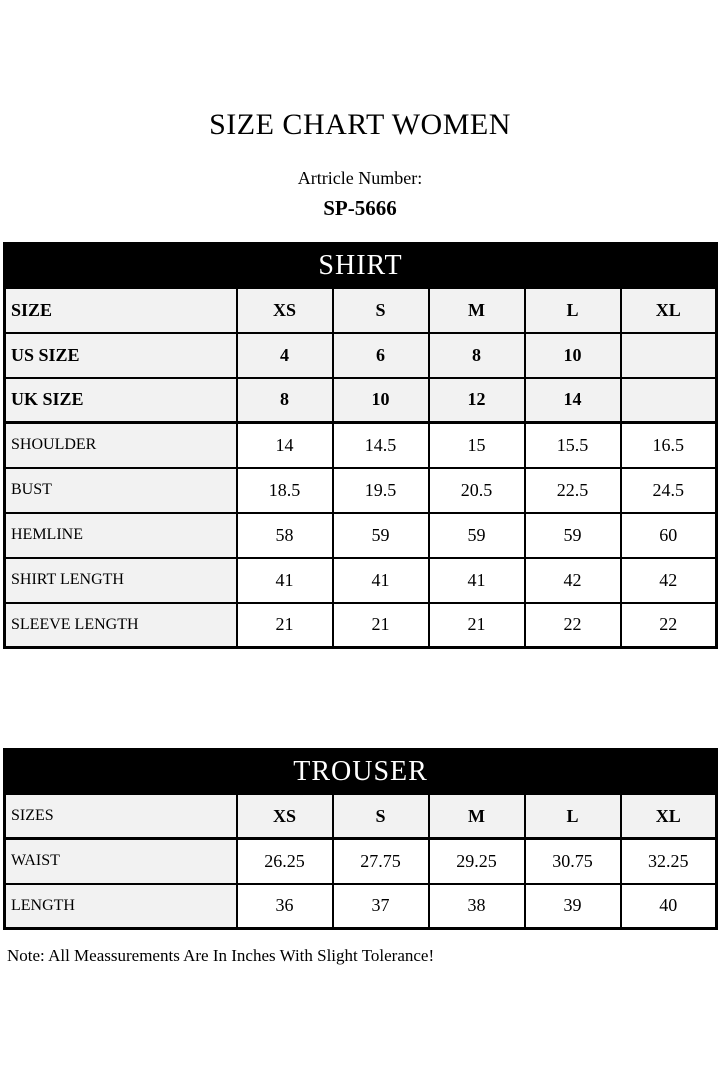 The width and height of the screenshot is (720, 1080). What do you see at coordinates (668, 861) in the screenshot?
I see `value-cell: 32.25` at bounding box center [668, 861].